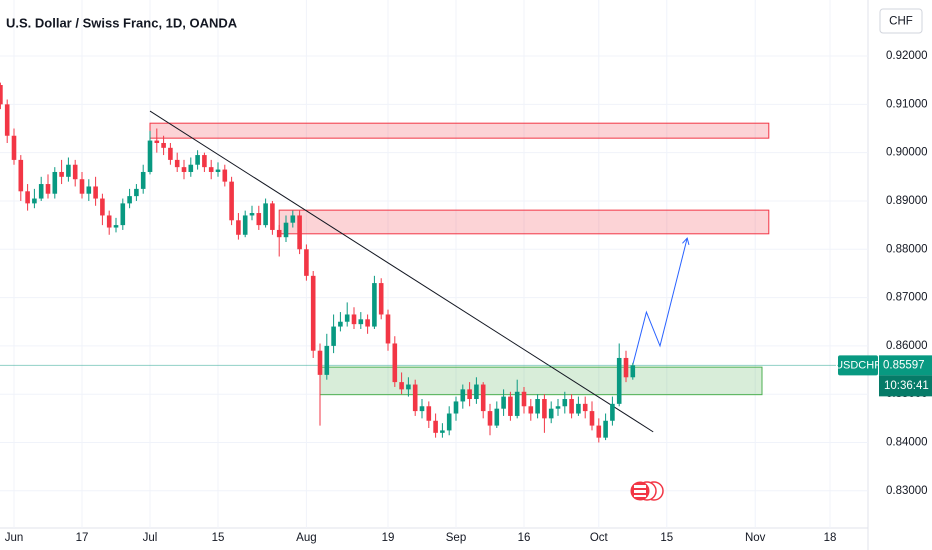 This screenshot has height=550, width=932. Describe the element at coordinates (456, 538) in the screenshot. I see `x-tick-label: Sep` at that location.